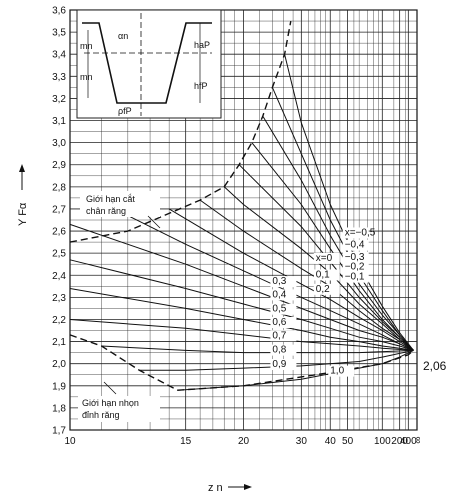 The height and width of the screenshot is (497, 463). I want to click on y-tick-label: 2,6, so click(59, 232).